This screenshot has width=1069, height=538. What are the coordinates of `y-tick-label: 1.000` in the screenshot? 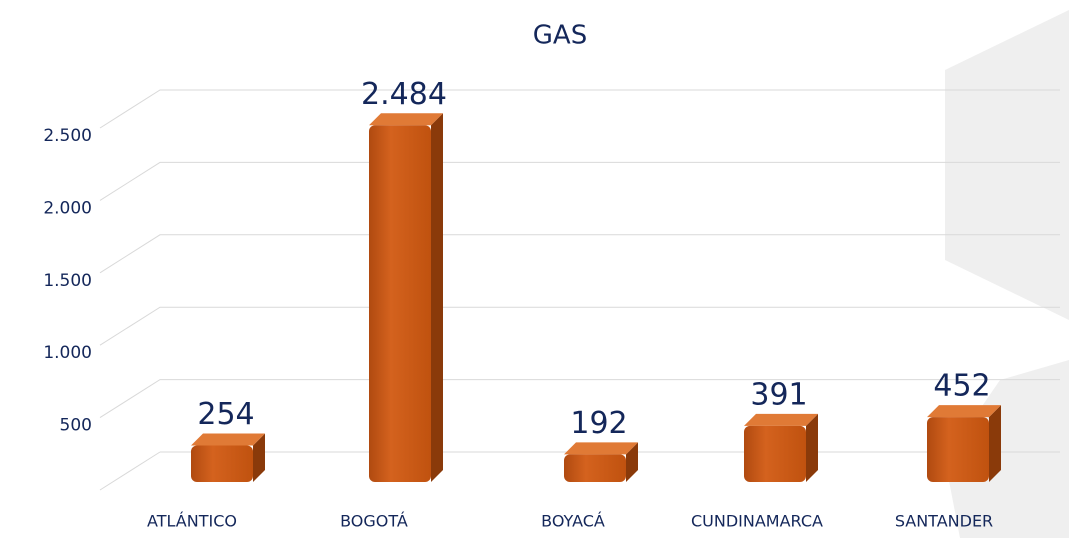 It's located at (67, 353).